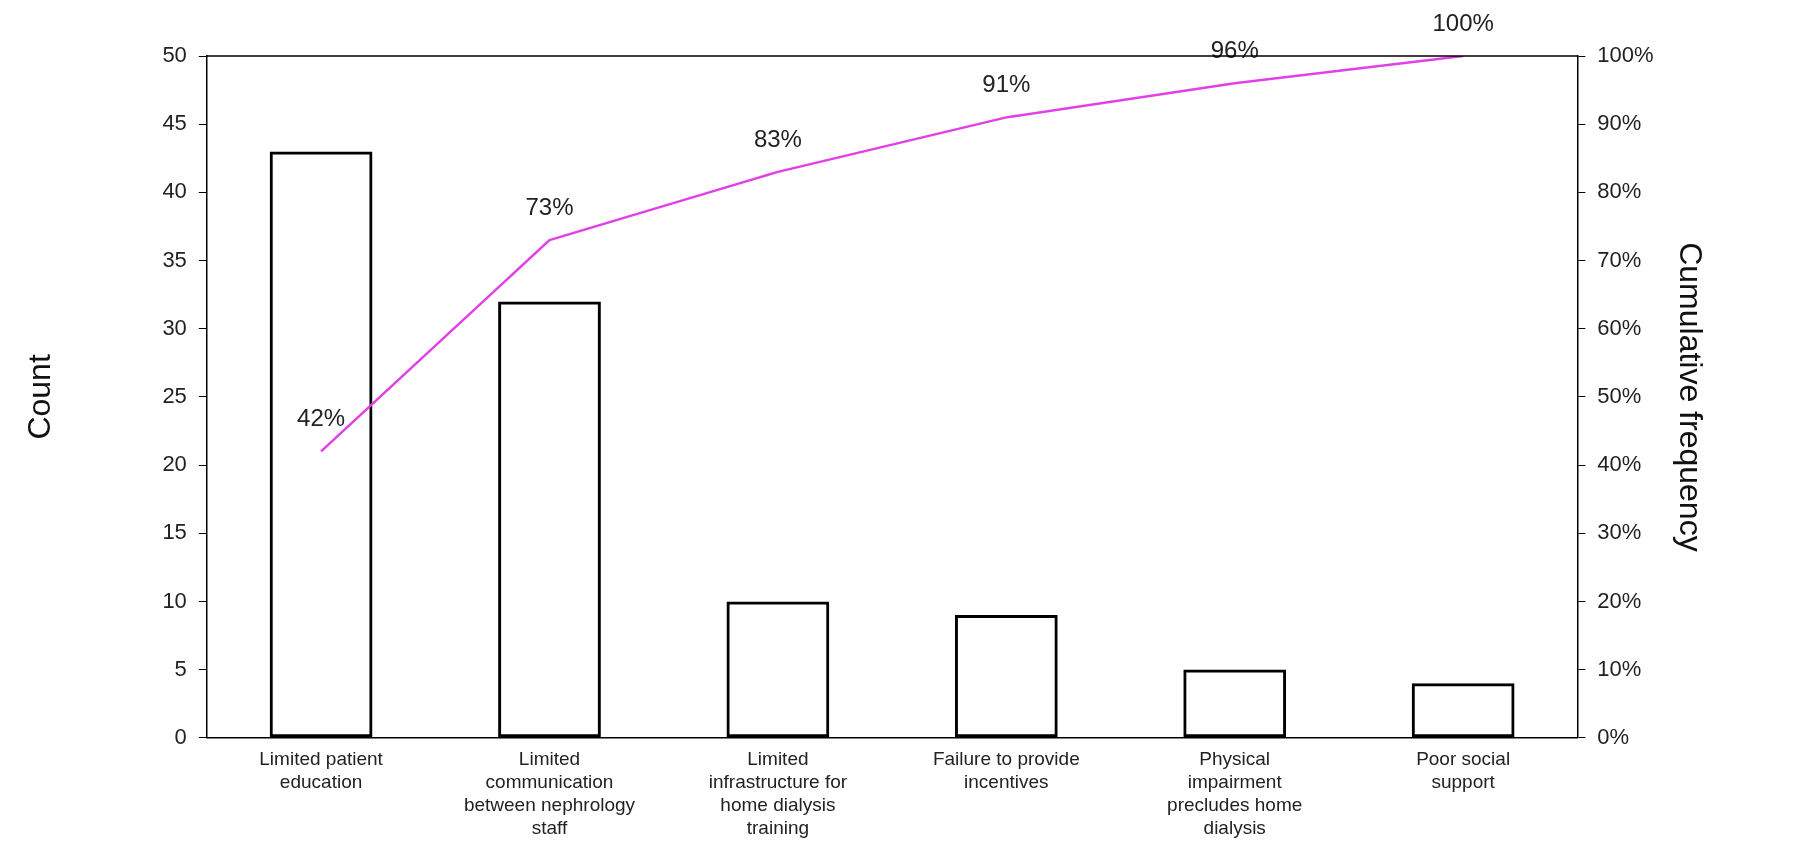  What do you see at coordinates (321, 418) in the screenshot?
I see `data-label: 42%` at bounding box center [321, 418].